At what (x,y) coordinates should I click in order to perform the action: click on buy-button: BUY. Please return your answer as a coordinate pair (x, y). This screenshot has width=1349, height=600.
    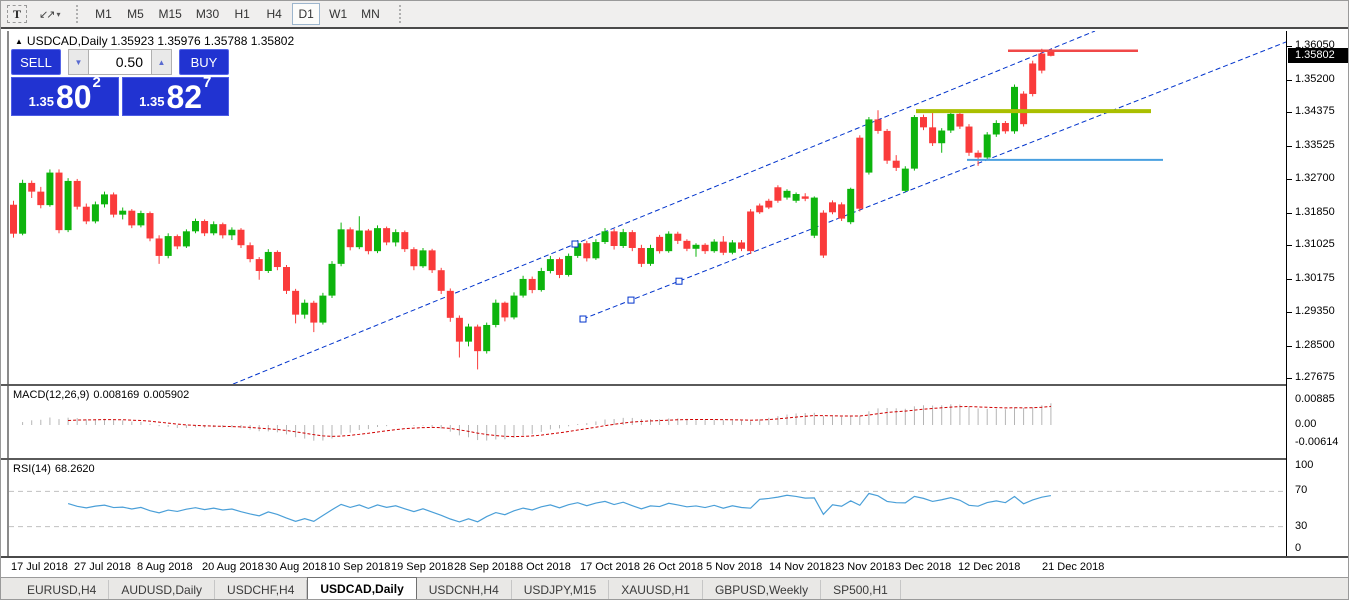
    Looking at the image, I should click on (204, 62).